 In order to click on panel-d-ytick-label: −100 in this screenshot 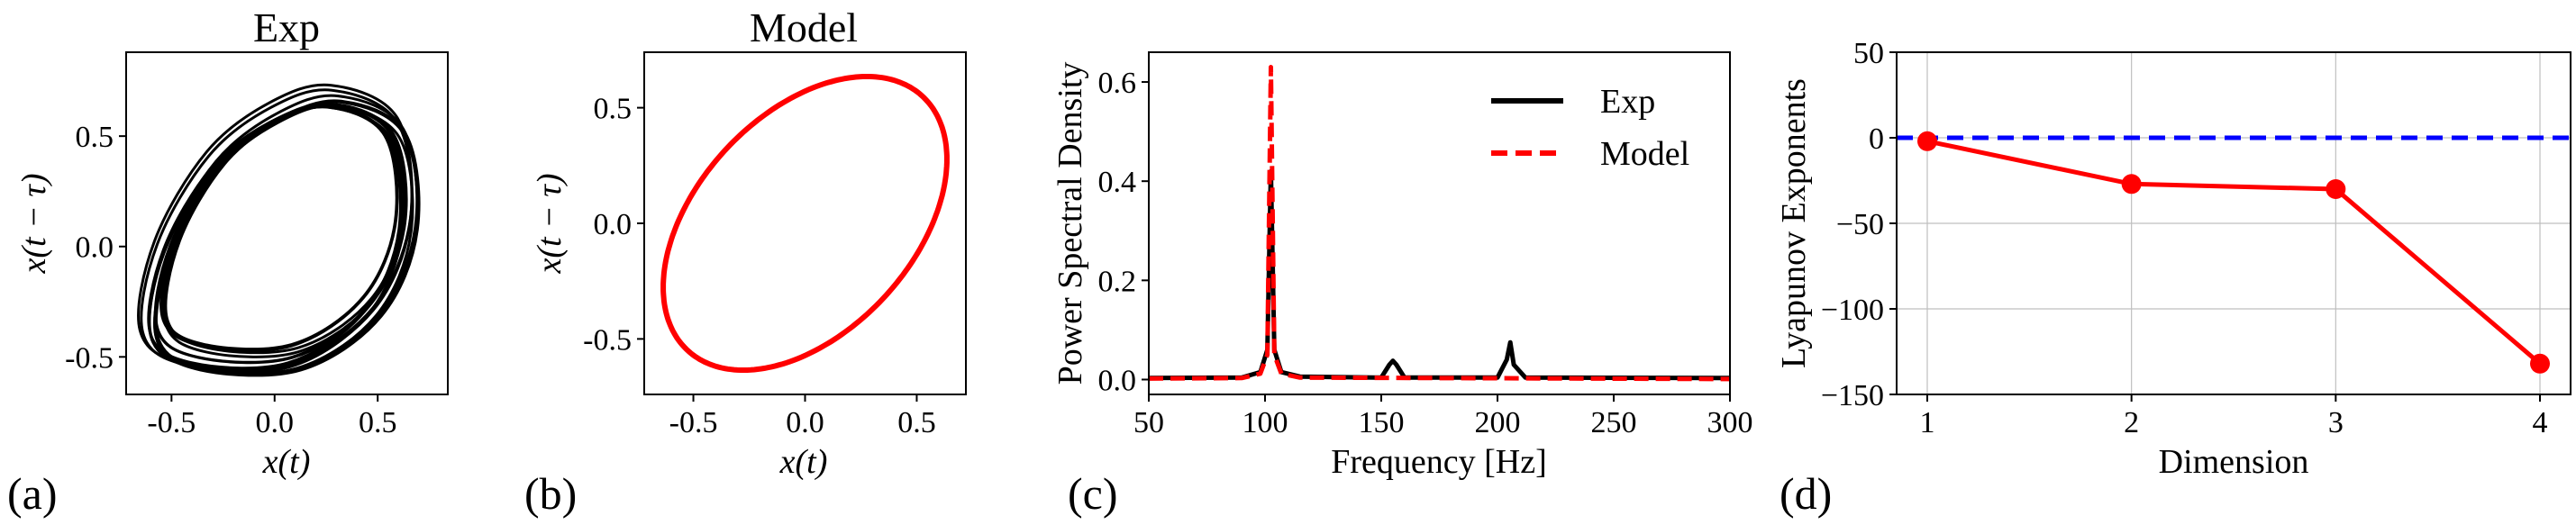, I will do `click(1852, 310)`.